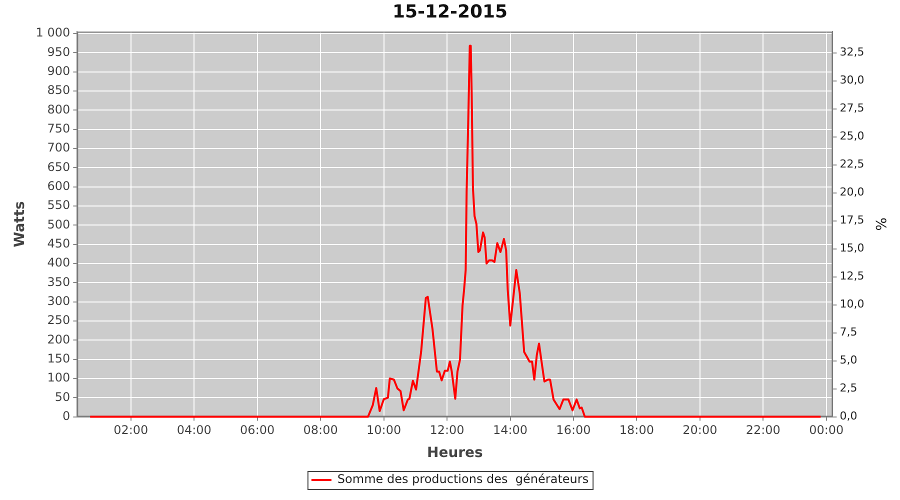 This screenshot has height=500, width=900. Describe the element at coordinates (20, 224) in the screenshot. I see `y-axis-title: Watts` at that location.